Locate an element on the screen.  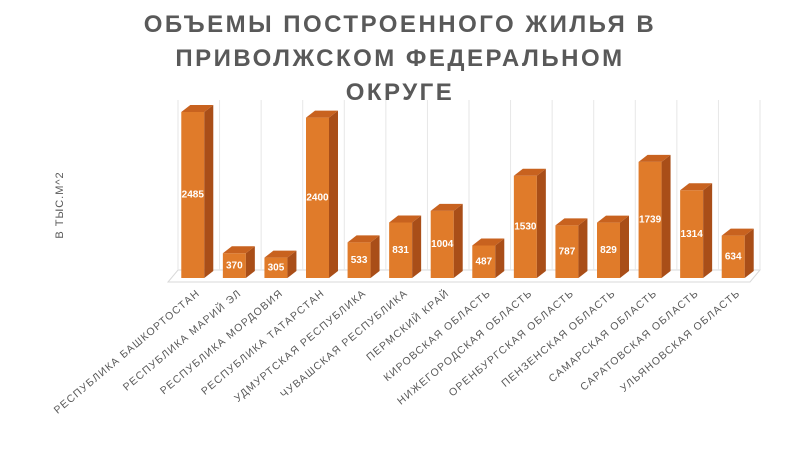
data-label: 1314 is located at coordinates (692, 234).